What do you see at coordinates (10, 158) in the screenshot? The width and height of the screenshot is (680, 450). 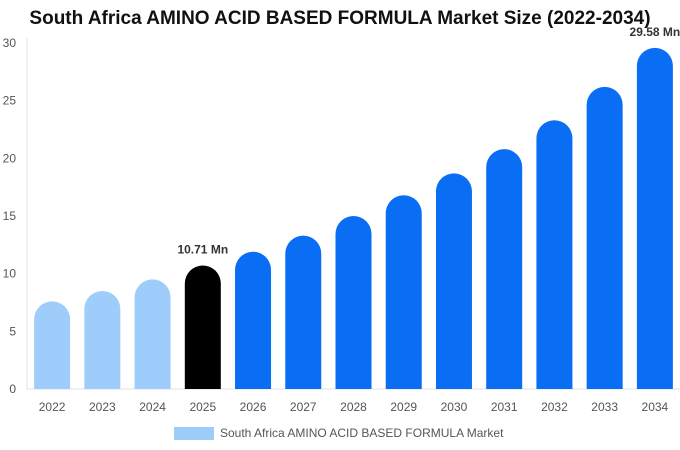 I see `y-tick-label: 20` at bounding box center [10, 158].